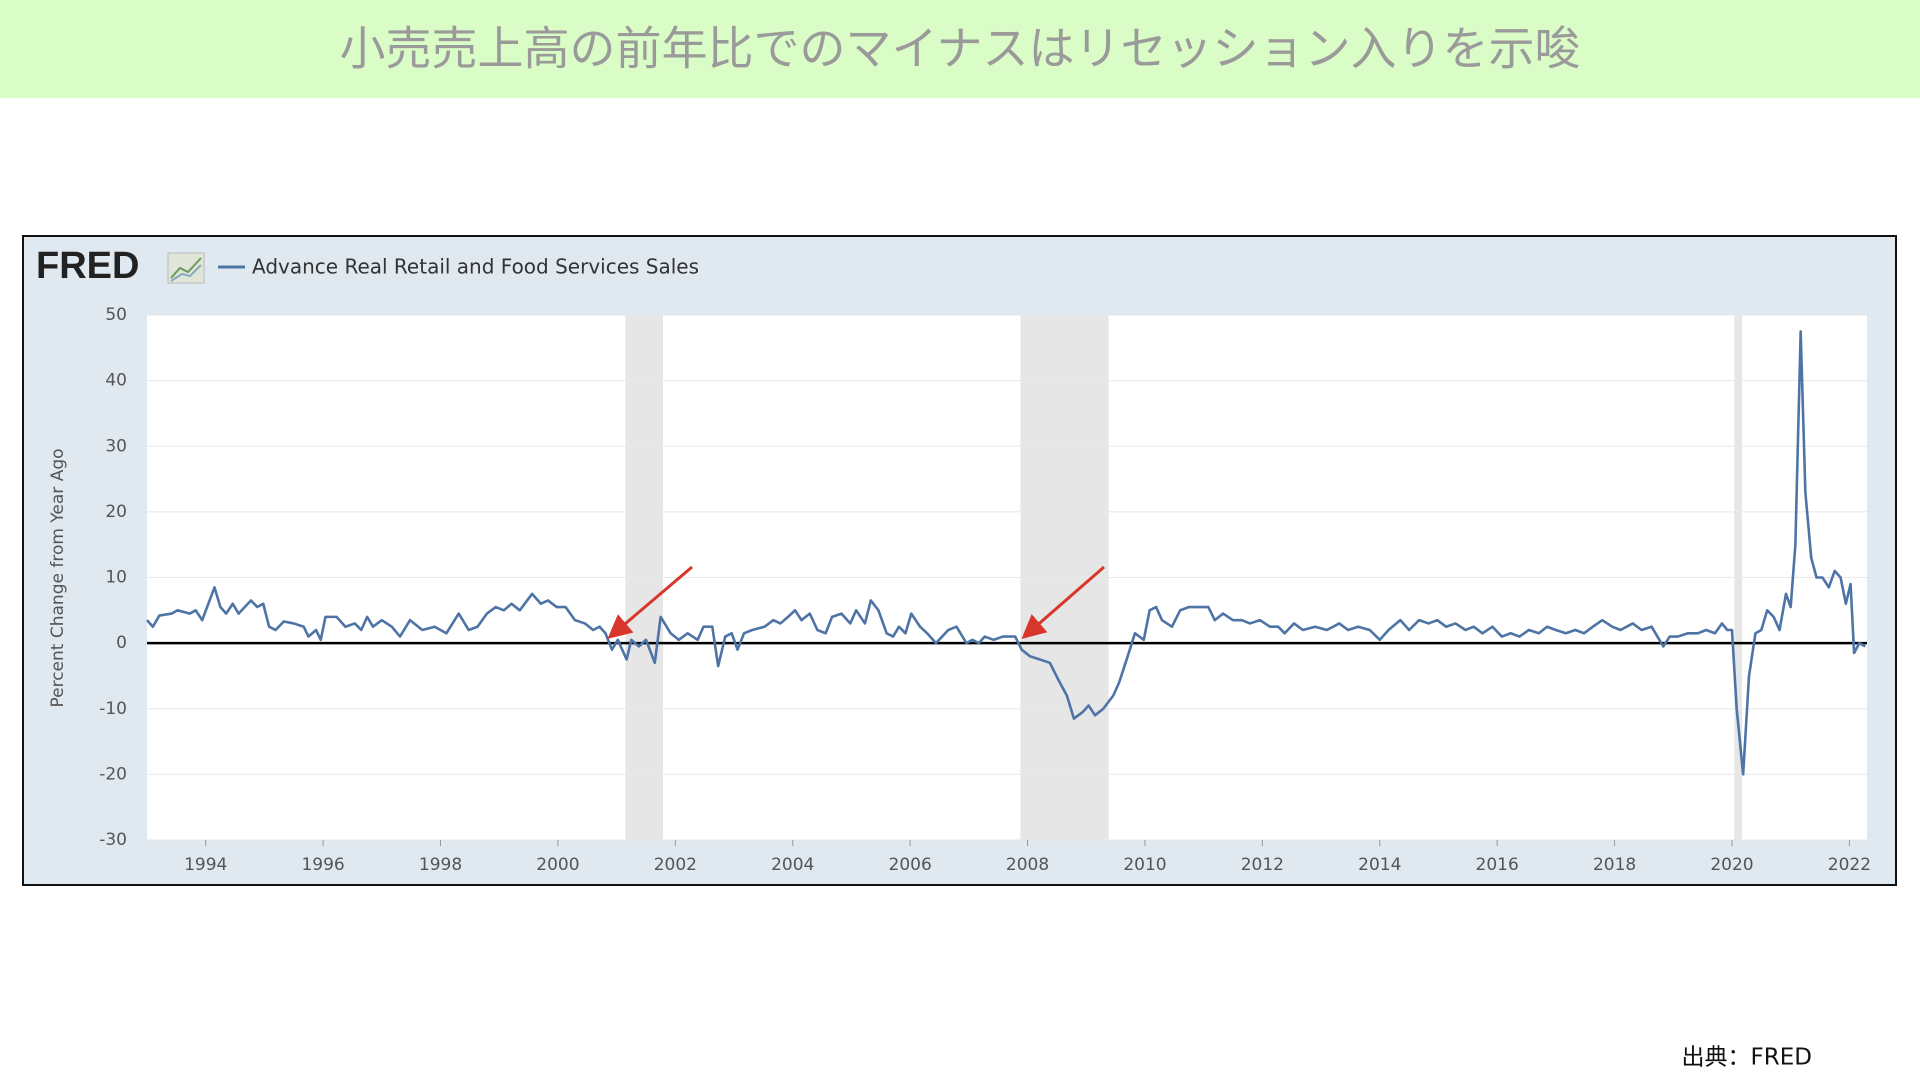 This screenshot has height=1084, width=1920. What do you see at coordinates (116, 381) in the screenshot?
I see `y-tick-label: 40` at bounding box center [116, 381].